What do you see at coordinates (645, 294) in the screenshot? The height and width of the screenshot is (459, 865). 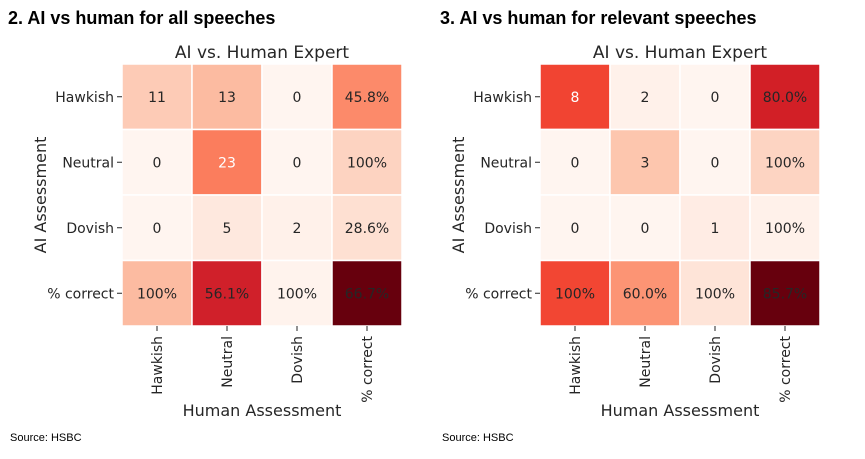 I see `cell-value: 60.0%` at bounding box center [645, 294].